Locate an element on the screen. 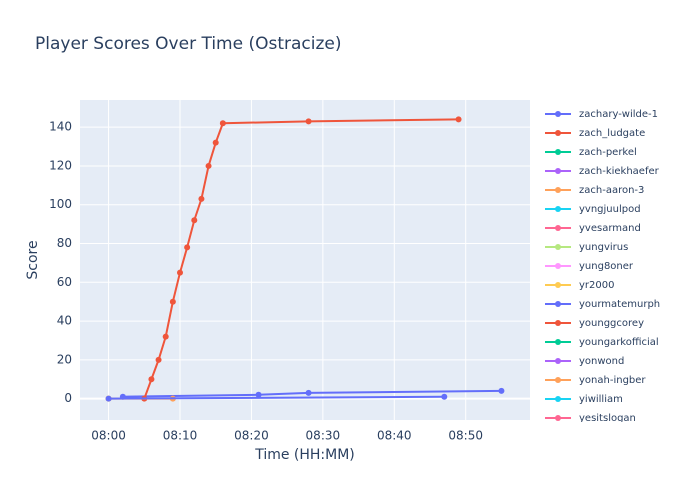 This screenshot has height=500, width=700. legend-label: zach_ludgate is located at coordinates (612, 133).